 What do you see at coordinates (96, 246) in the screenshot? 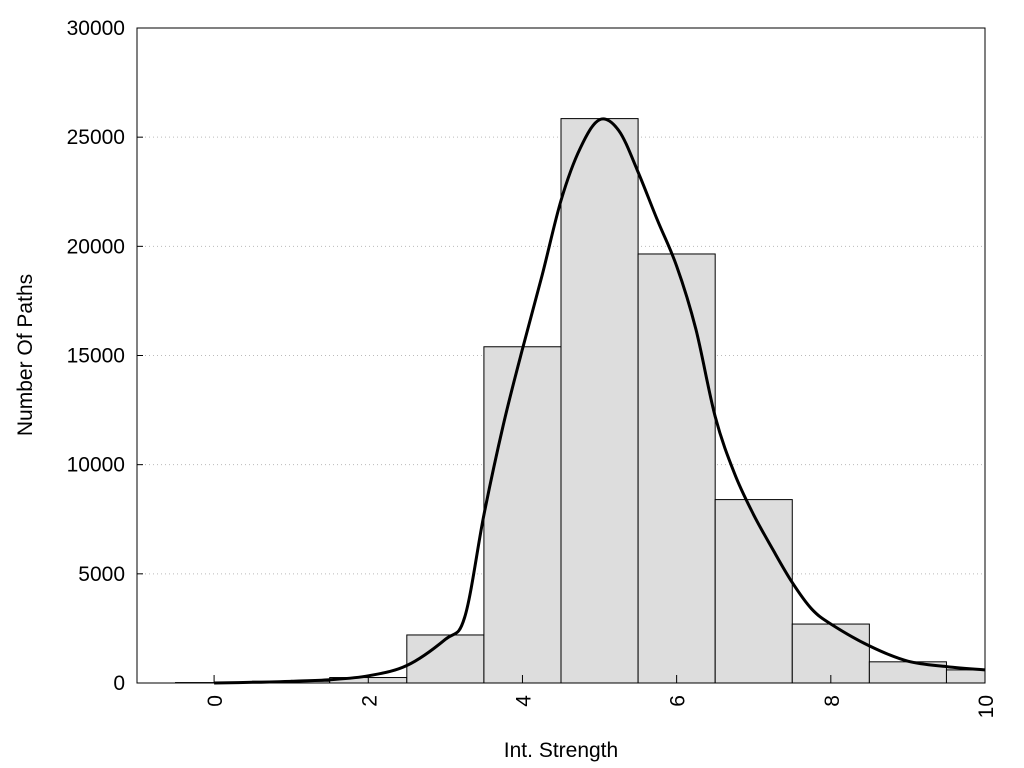
I see `y-tick-label-4: 20000` at bounding box center [96, 246].